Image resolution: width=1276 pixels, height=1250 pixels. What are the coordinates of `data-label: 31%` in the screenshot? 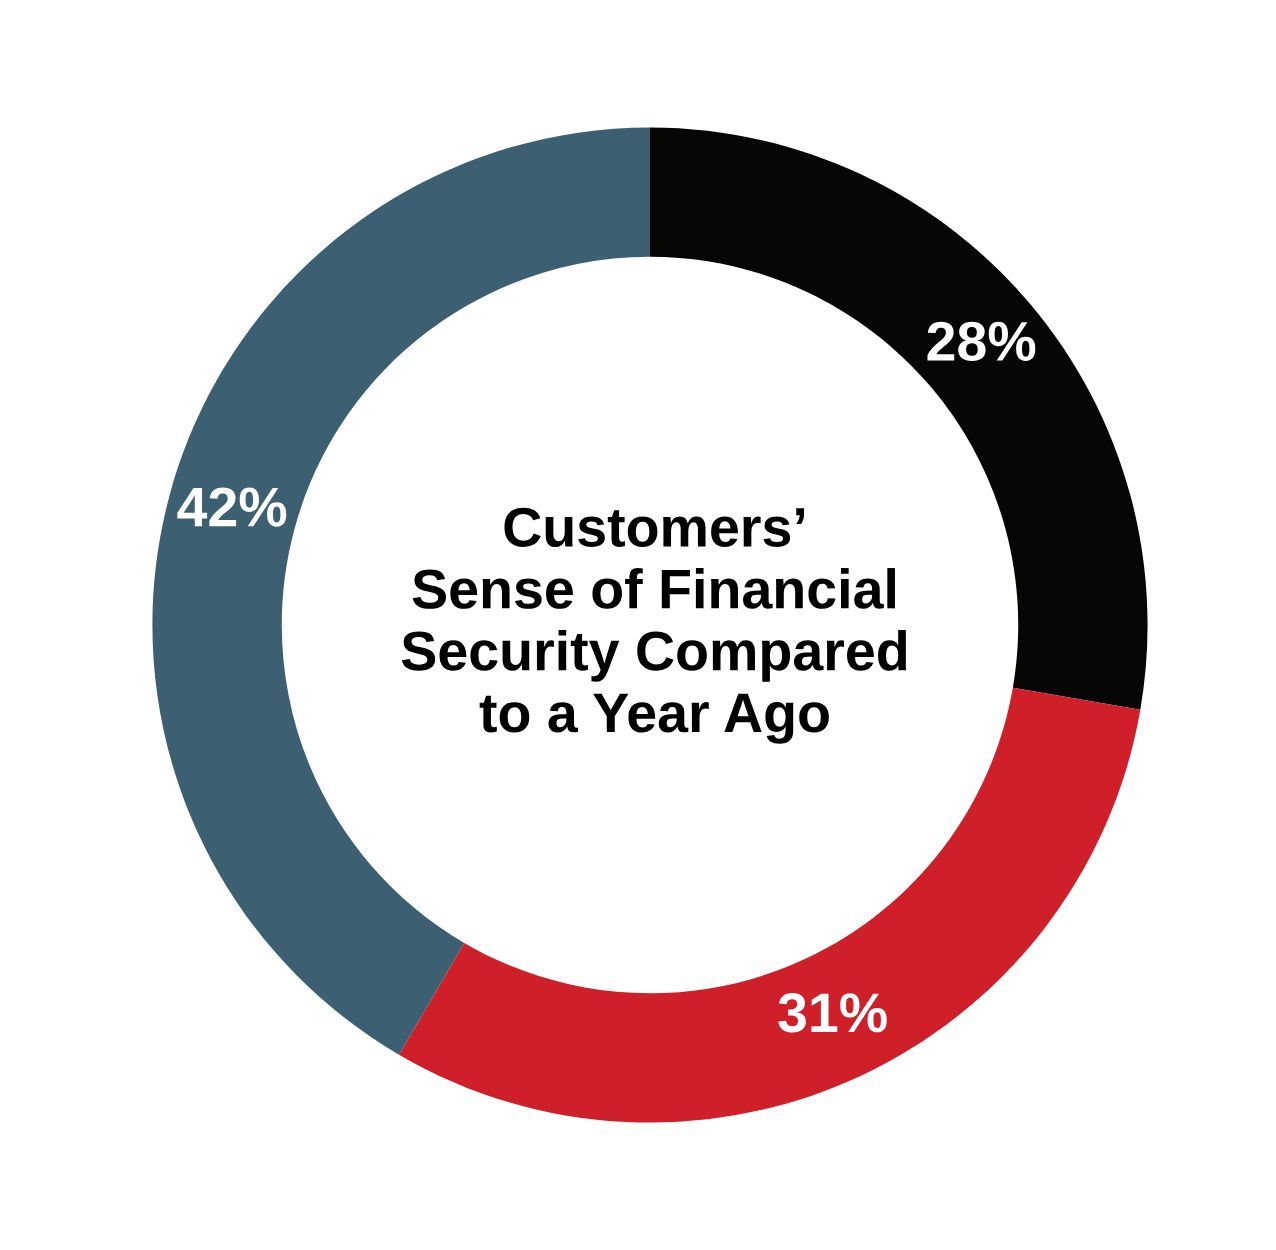 It's located at (832, 1013).